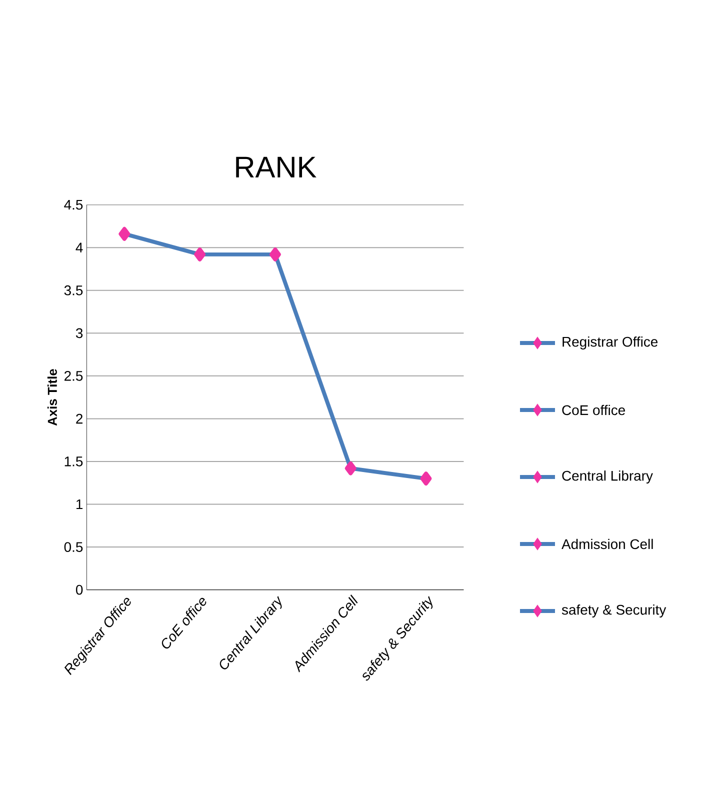 The height and width of the screenshot is (796, 721). I want to click on y-axis-title: Axis Title, so click(52, 397).